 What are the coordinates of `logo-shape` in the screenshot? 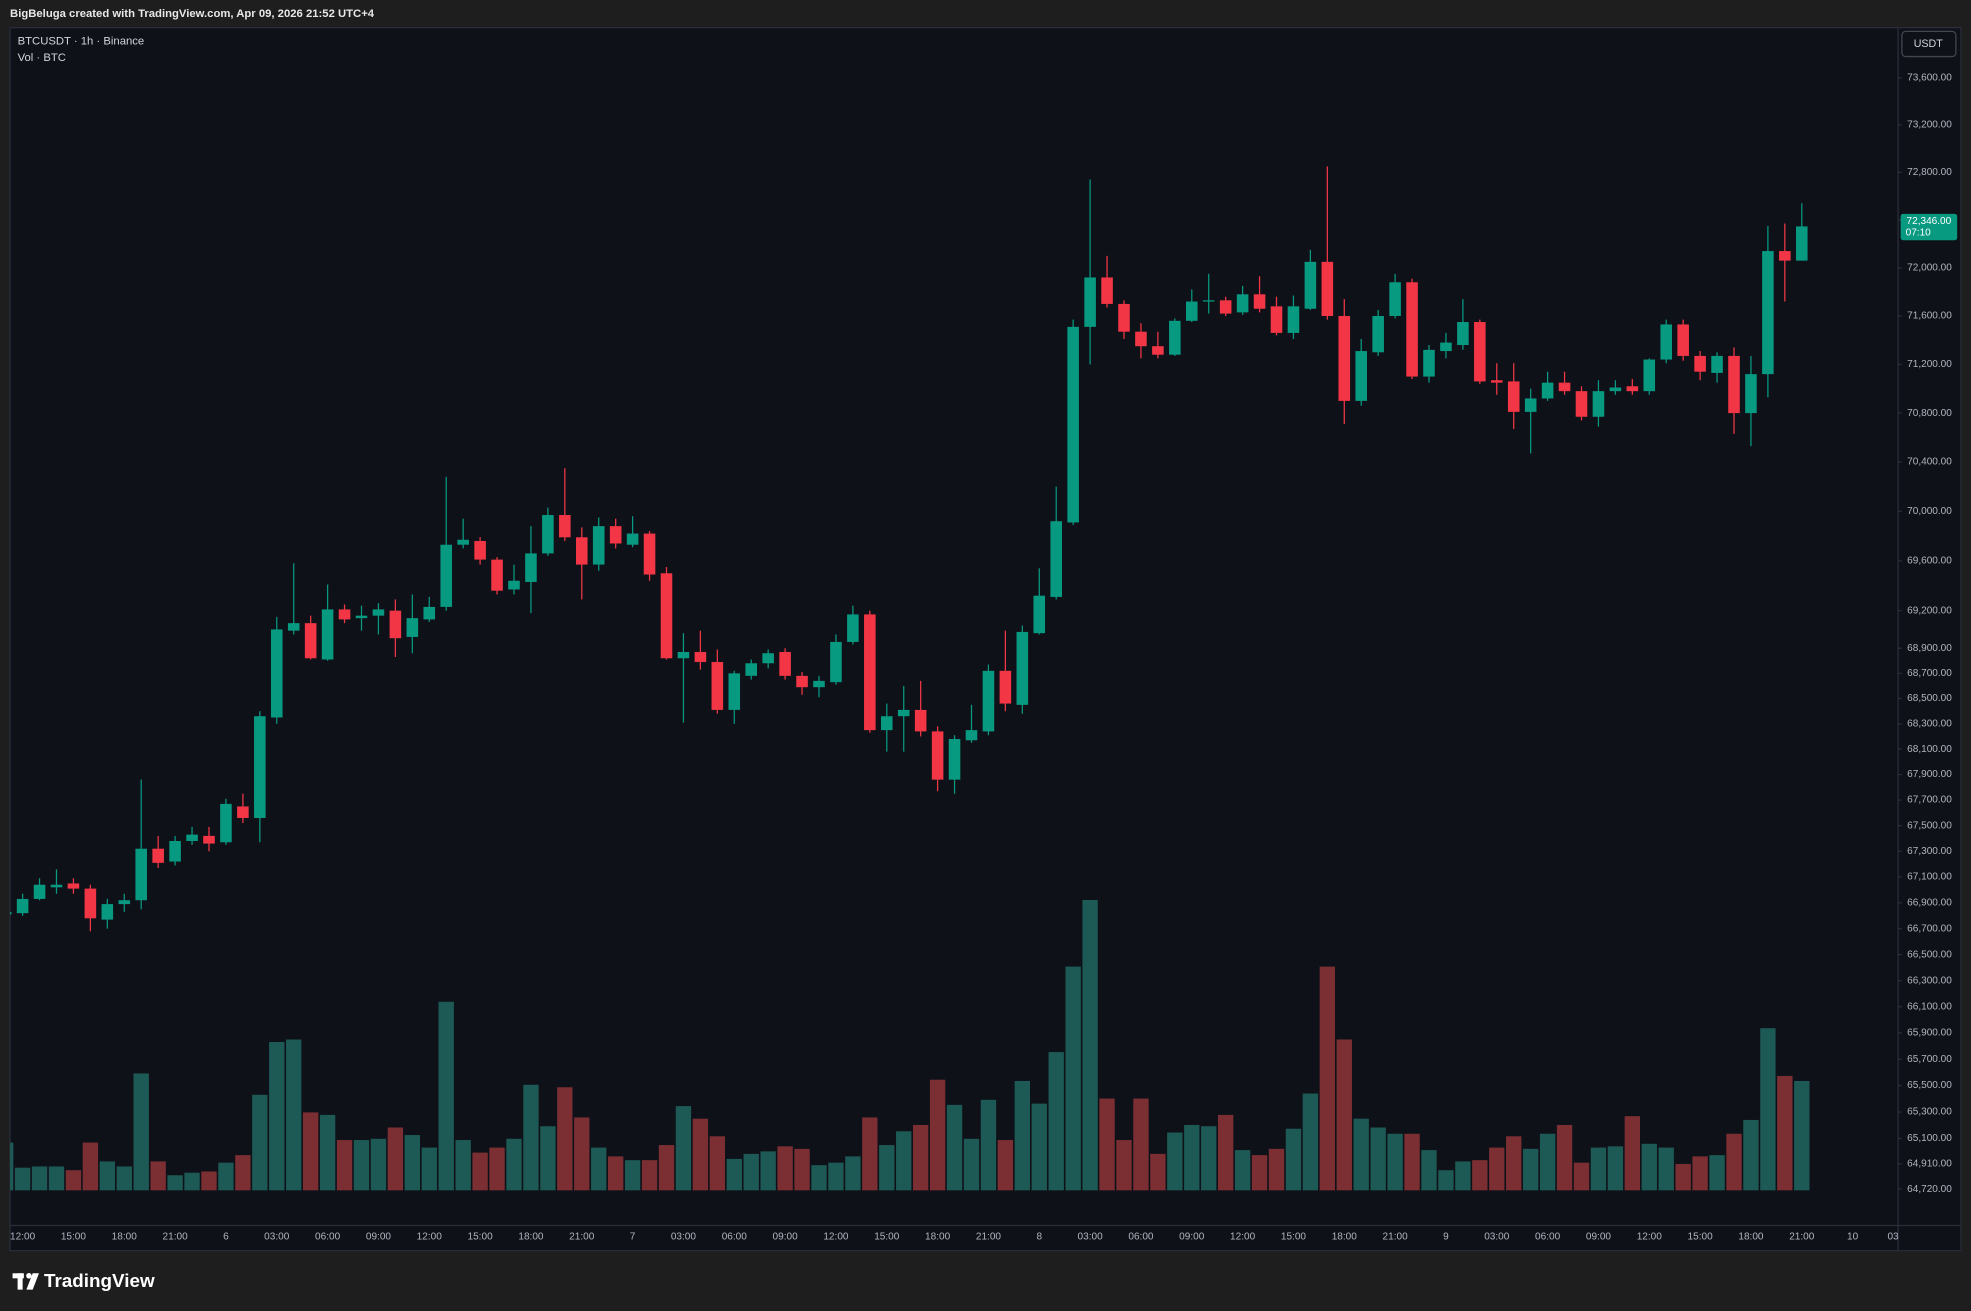 It's located at (32, 1281).